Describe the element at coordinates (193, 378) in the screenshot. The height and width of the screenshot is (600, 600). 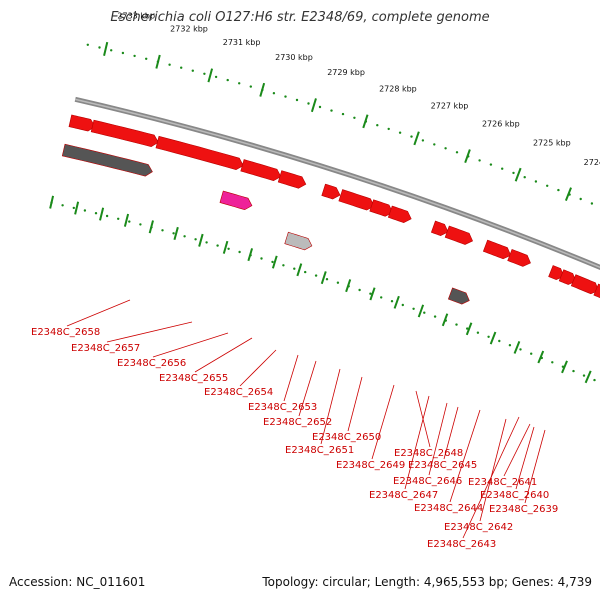
I see `gene-label: E2348C_2655` at that location.